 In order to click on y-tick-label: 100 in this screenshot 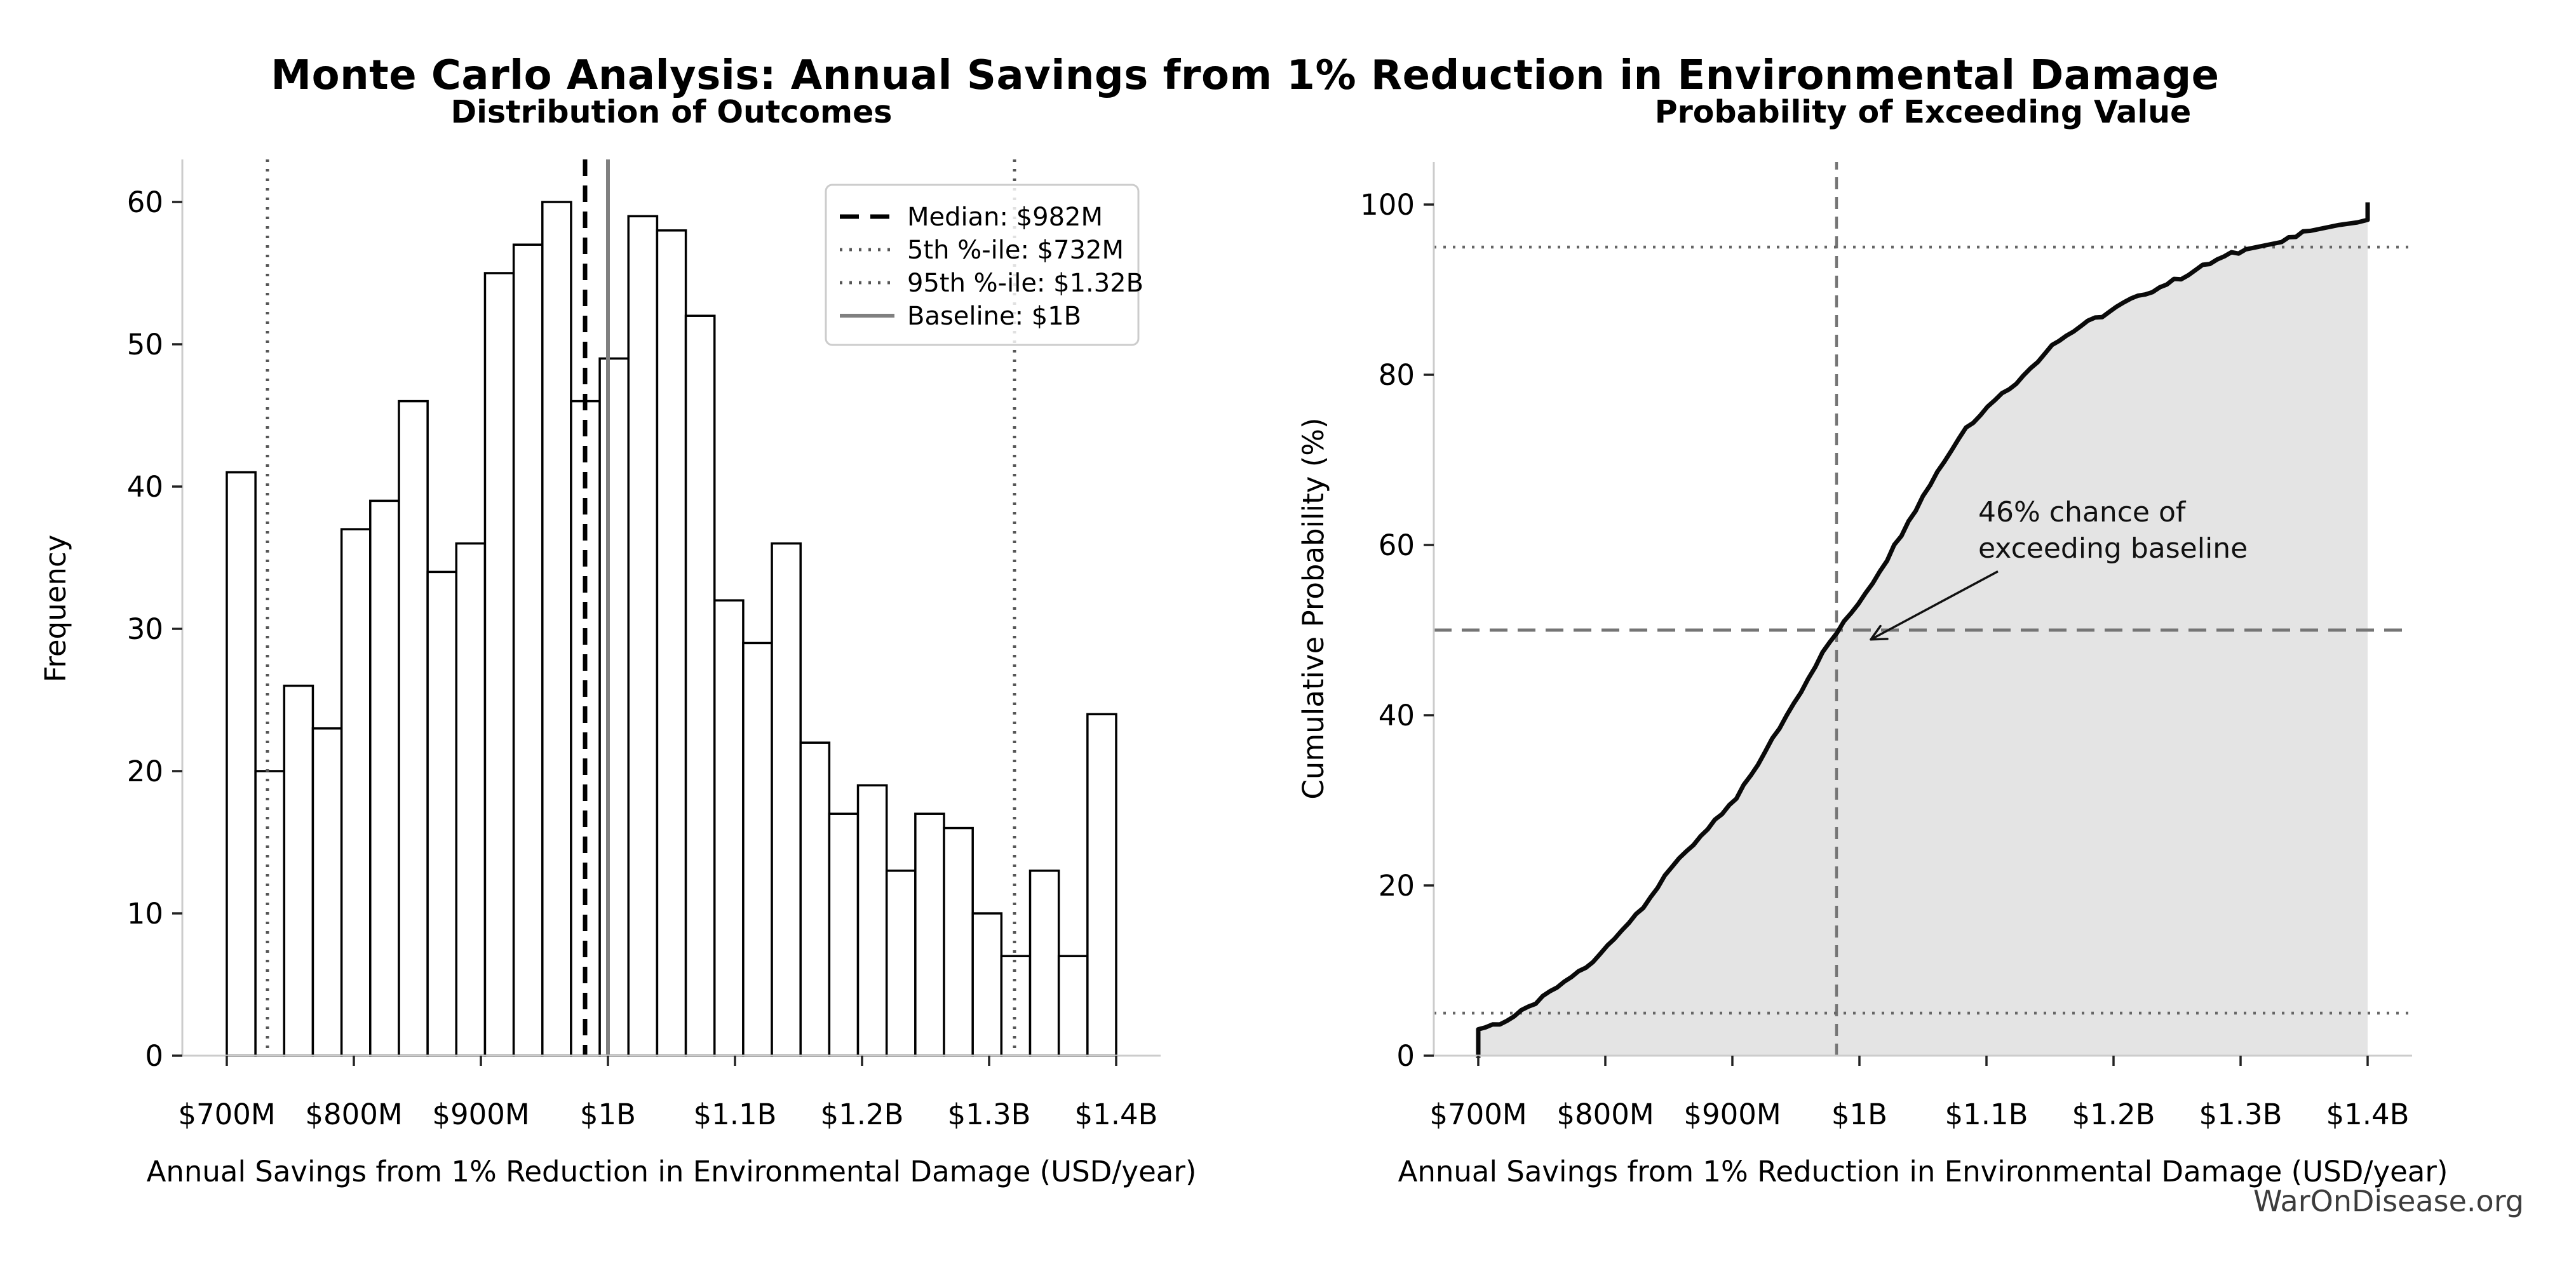, I will do `click(1387, 205)`.